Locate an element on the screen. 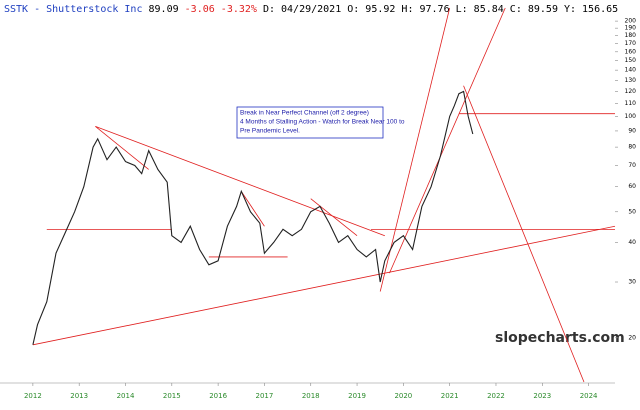 The width and height of the screenshot is (640, 410). y-tick-label: 110 is located at coordinates (631, 103).